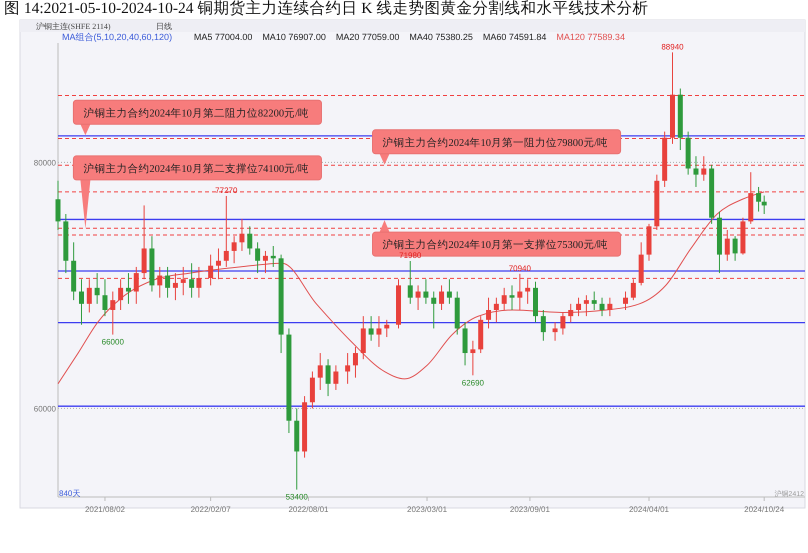  Describe the element at coordinates (196, 168) in the screenshot. I see `annotation: 沪铜主力合约2024年10月第二支撑位74100元/吨` at that location.